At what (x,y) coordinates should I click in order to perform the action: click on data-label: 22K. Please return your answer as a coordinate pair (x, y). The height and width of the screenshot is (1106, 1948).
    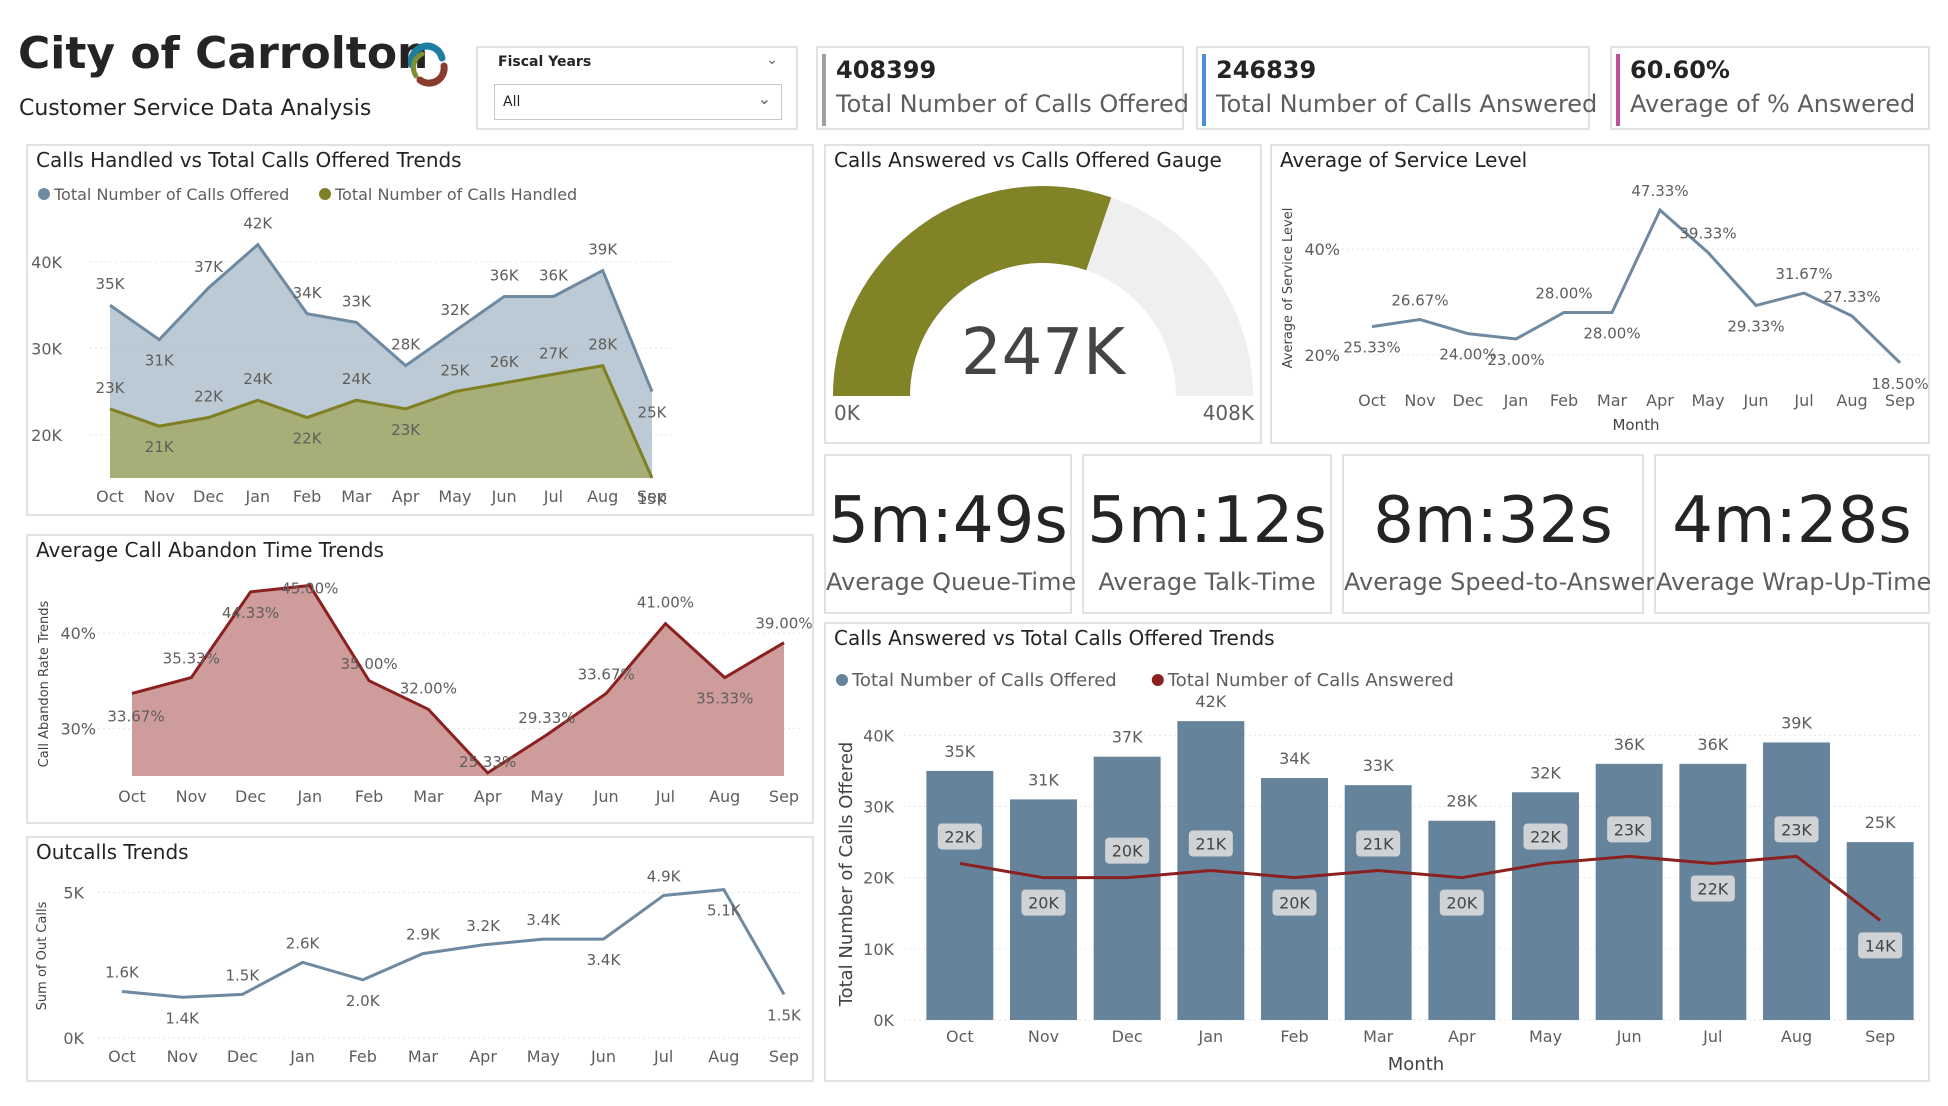
    Looking at the image, I should click on (308, 439).